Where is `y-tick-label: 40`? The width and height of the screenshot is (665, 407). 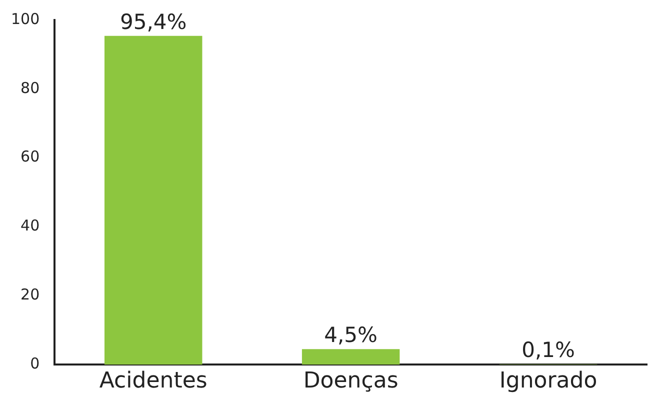 y-tick-label: 40 is located at coordinates (30, 225).